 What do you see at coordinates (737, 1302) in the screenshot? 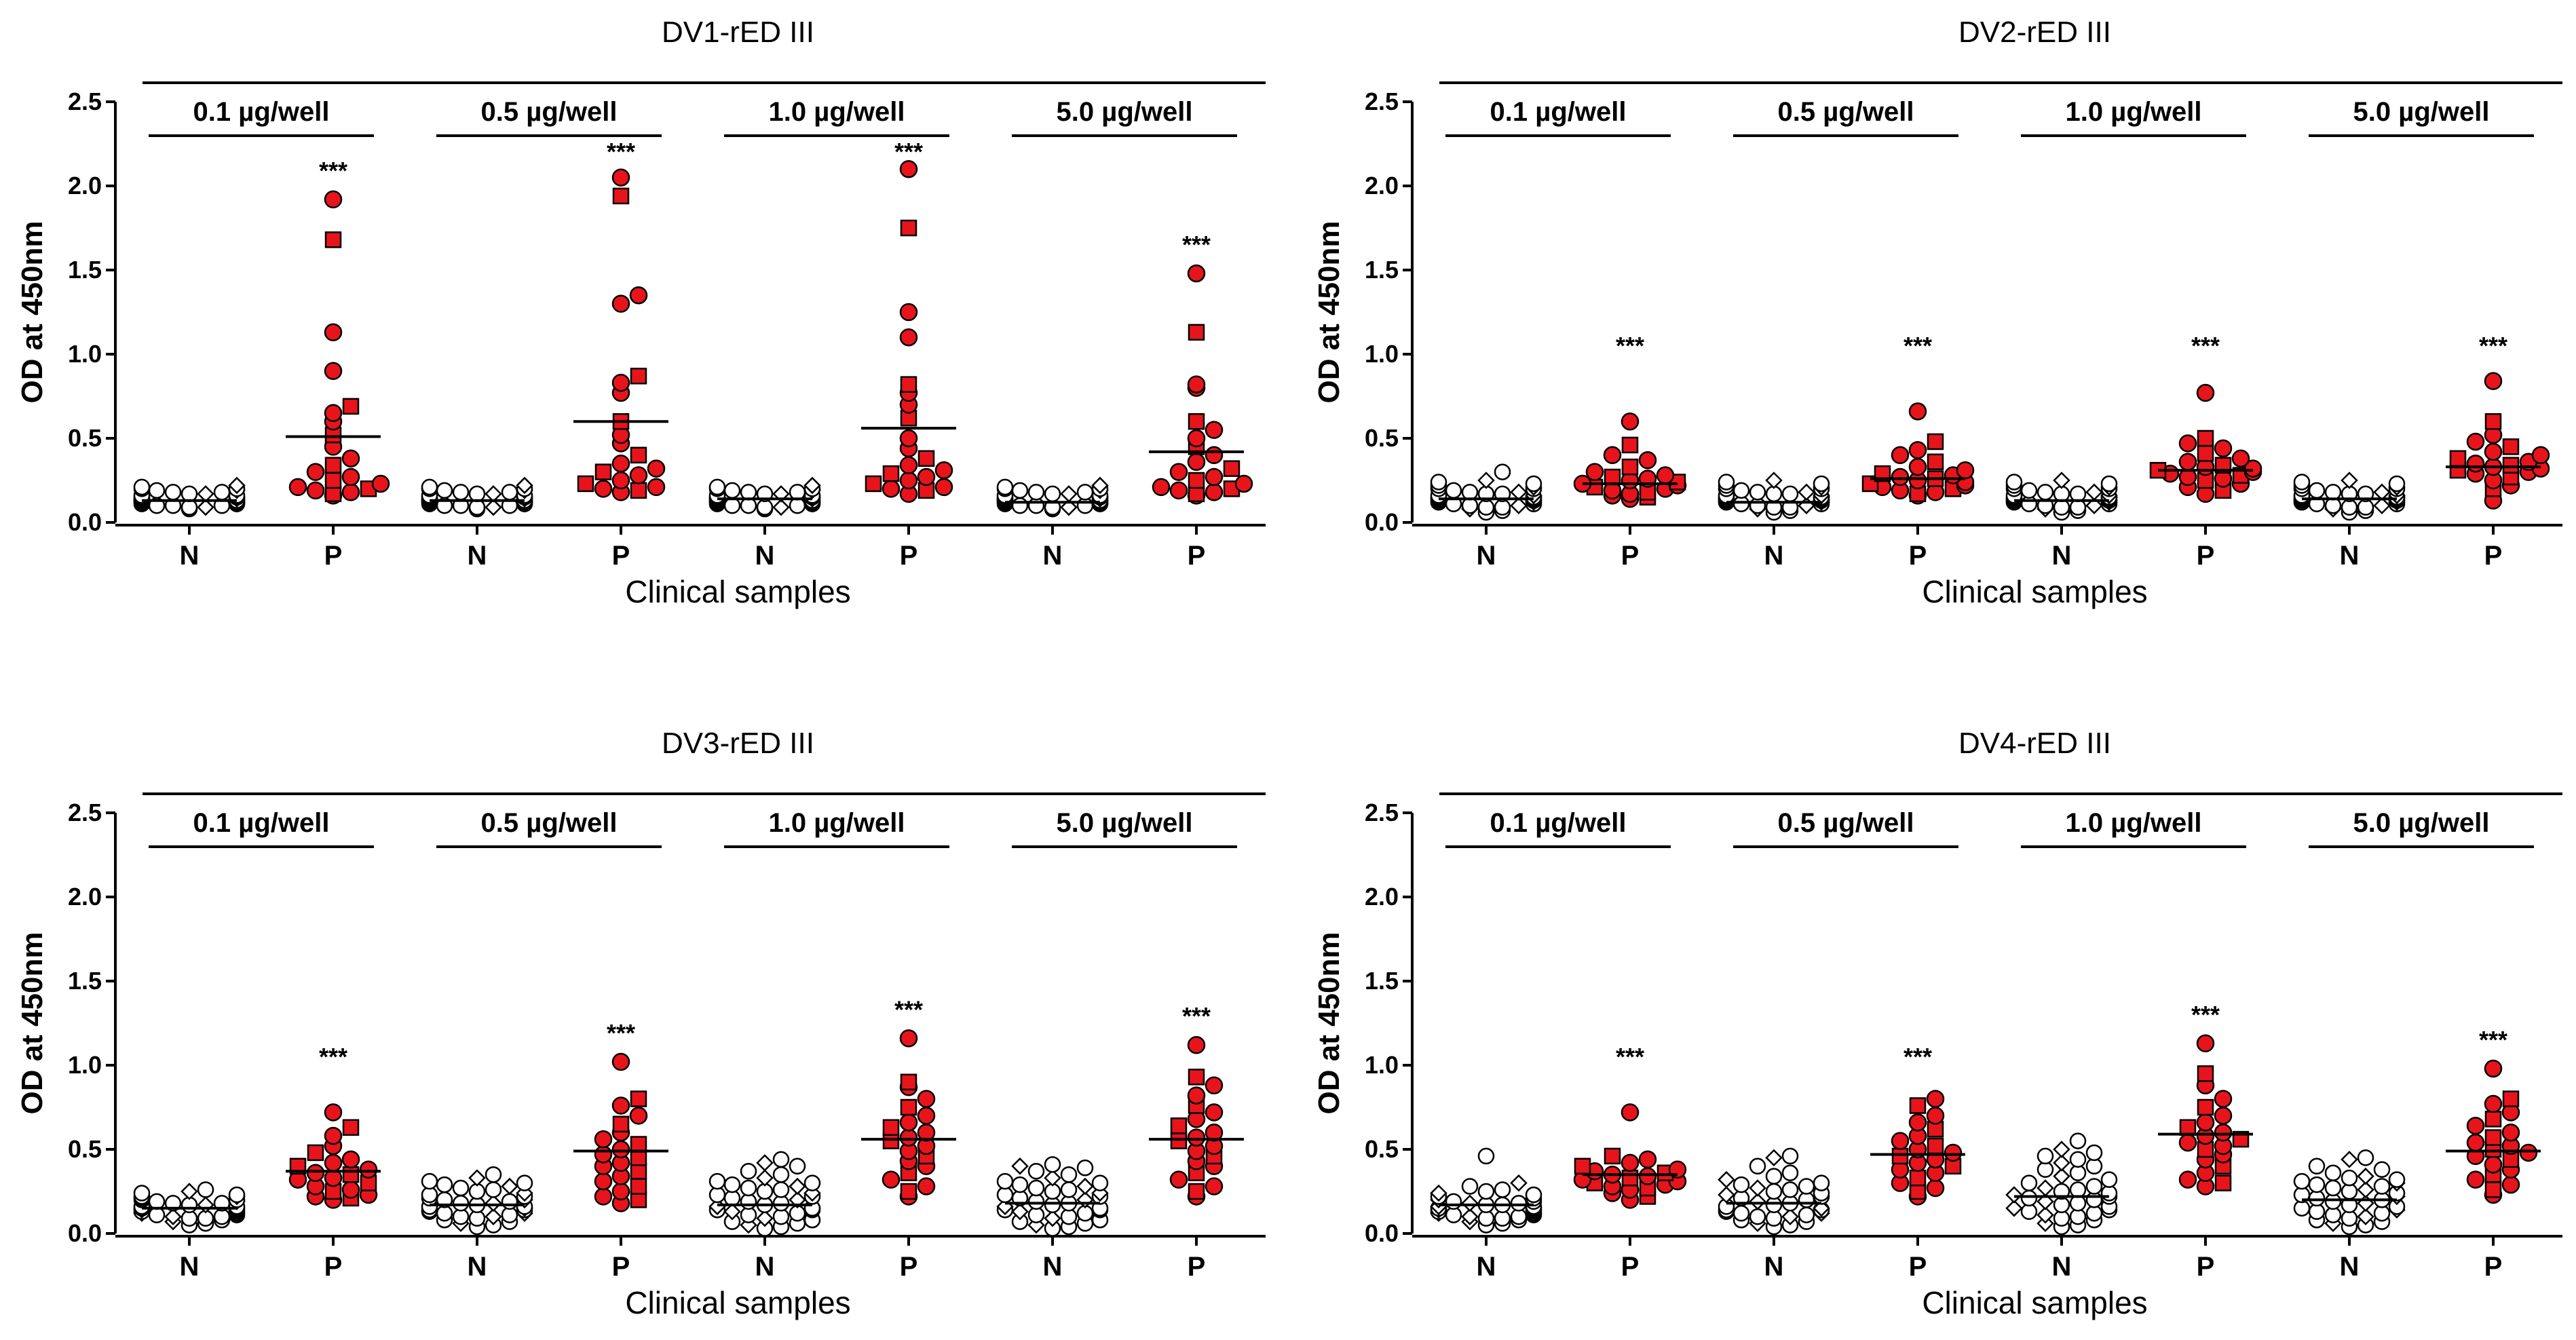
I see `x-axis-label: Clinical samples` at bounding box center [737, 1302].